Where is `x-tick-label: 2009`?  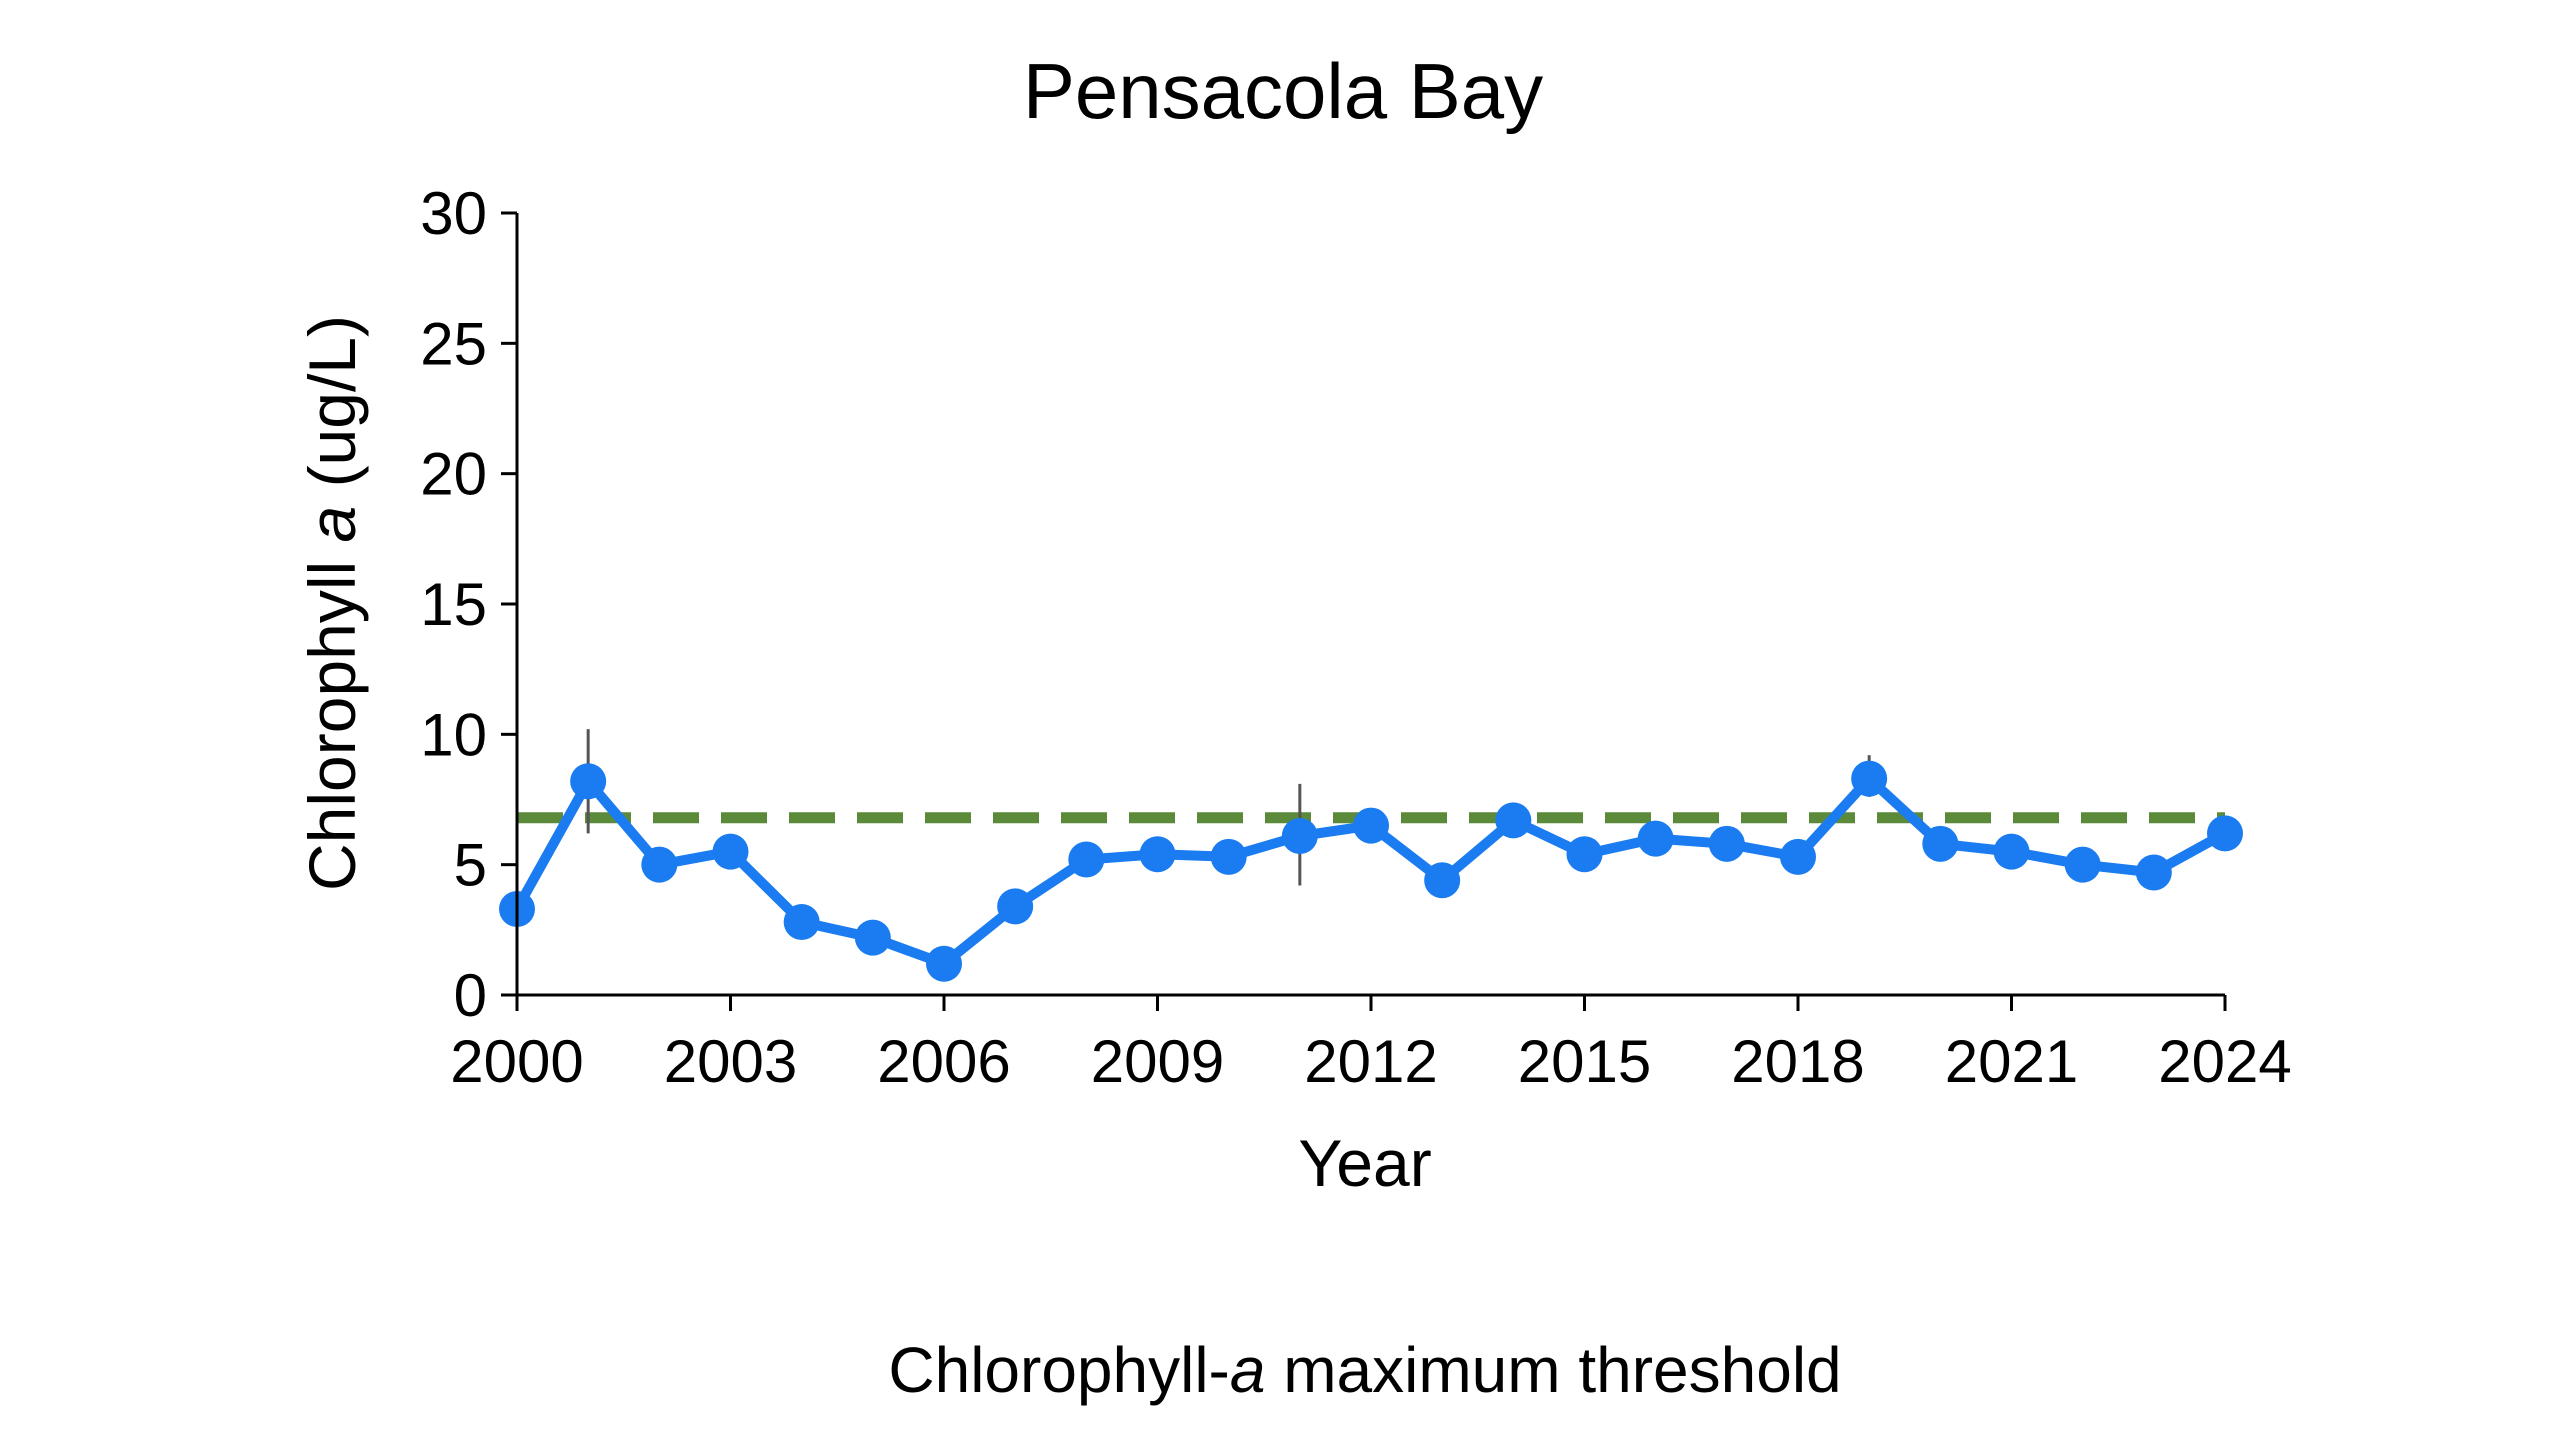
x-tick-label: 2009 is located at coordinates (1157, 1061).